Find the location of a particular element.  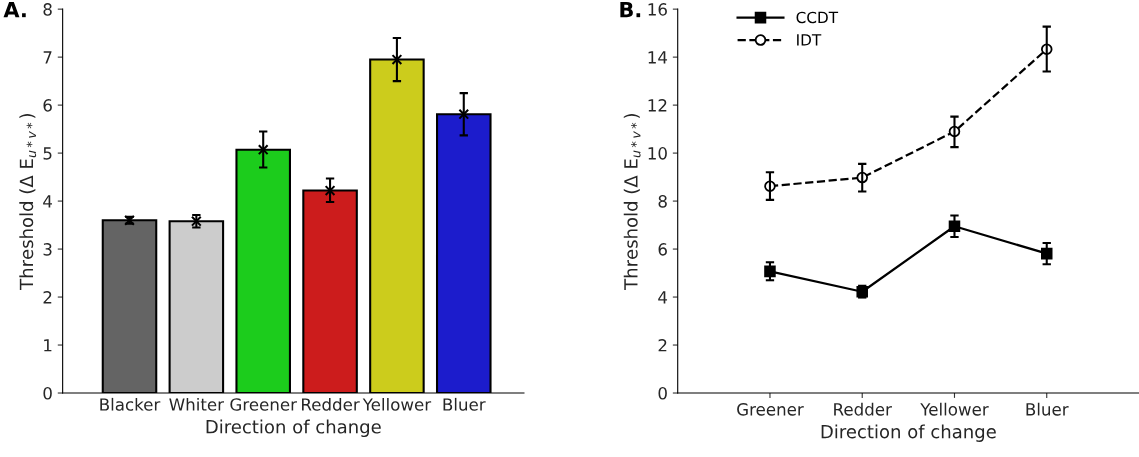

legend-label: CCDT is located at coordinates (817, 17).